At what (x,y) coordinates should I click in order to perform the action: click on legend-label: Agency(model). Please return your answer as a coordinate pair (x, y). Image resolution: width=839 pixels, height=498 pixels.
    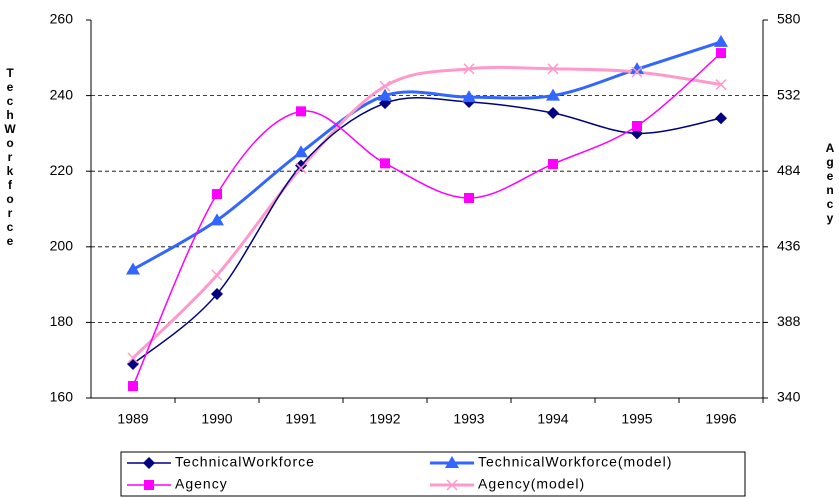
    Looking at the image, I should click on (531, 484).